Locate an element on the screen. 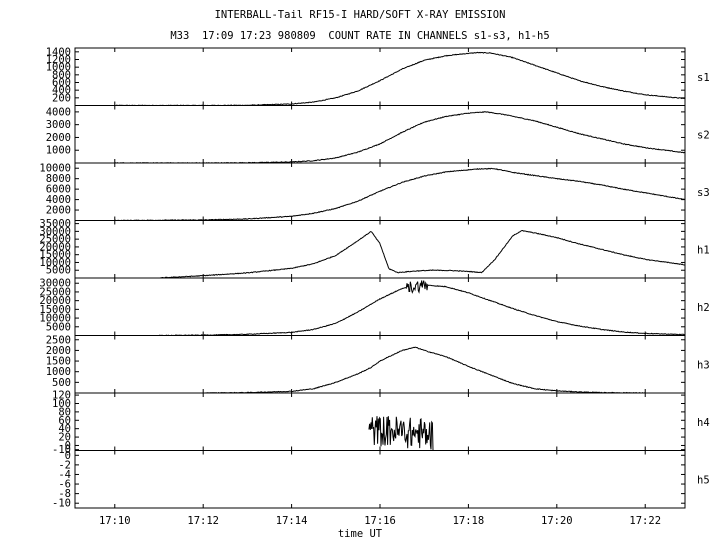  y-tick-label-s3-4: 10000 is located at coordinates (55, 169).